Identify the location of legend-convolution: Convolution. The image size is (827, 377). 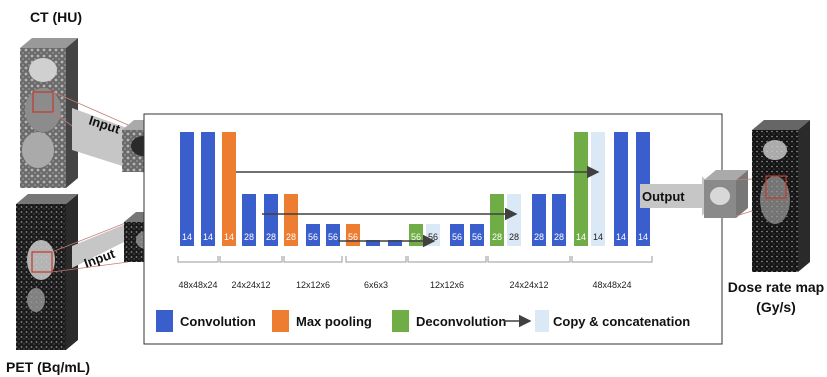
(218, 321).